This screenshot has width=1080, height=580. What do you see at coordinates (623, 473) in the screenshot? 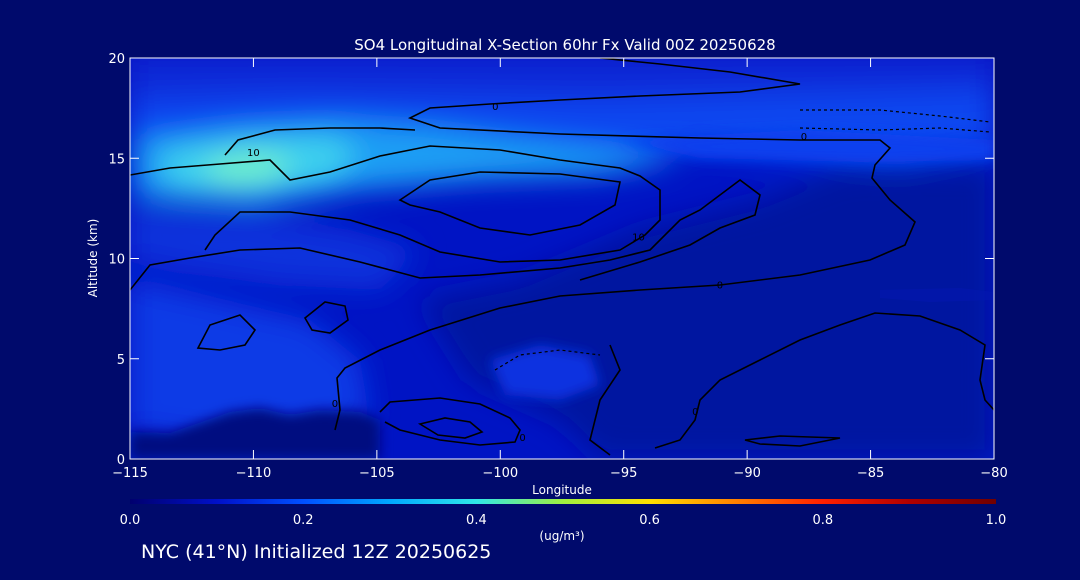
I see `x-tick-label: −95` at bounding box center [623, 473].